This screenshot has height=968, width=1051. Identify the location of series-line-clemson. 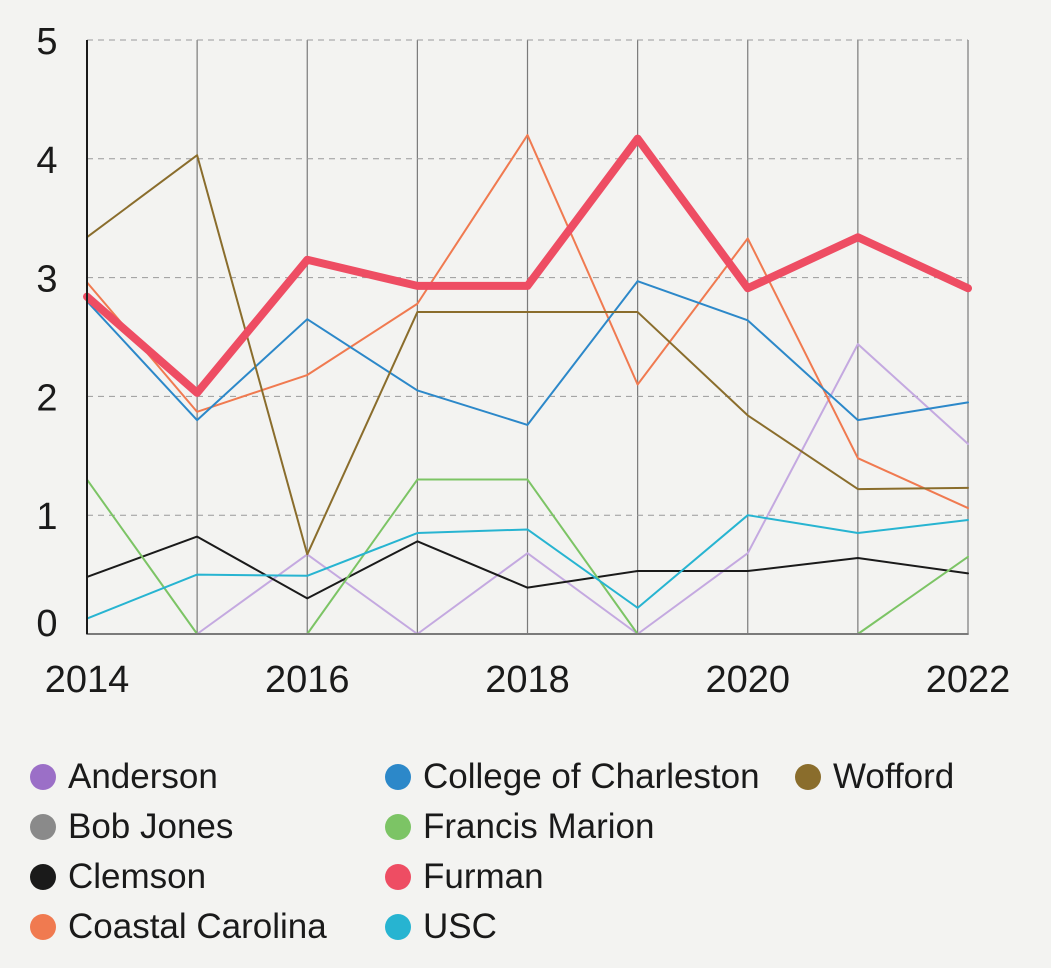
(527, 567).